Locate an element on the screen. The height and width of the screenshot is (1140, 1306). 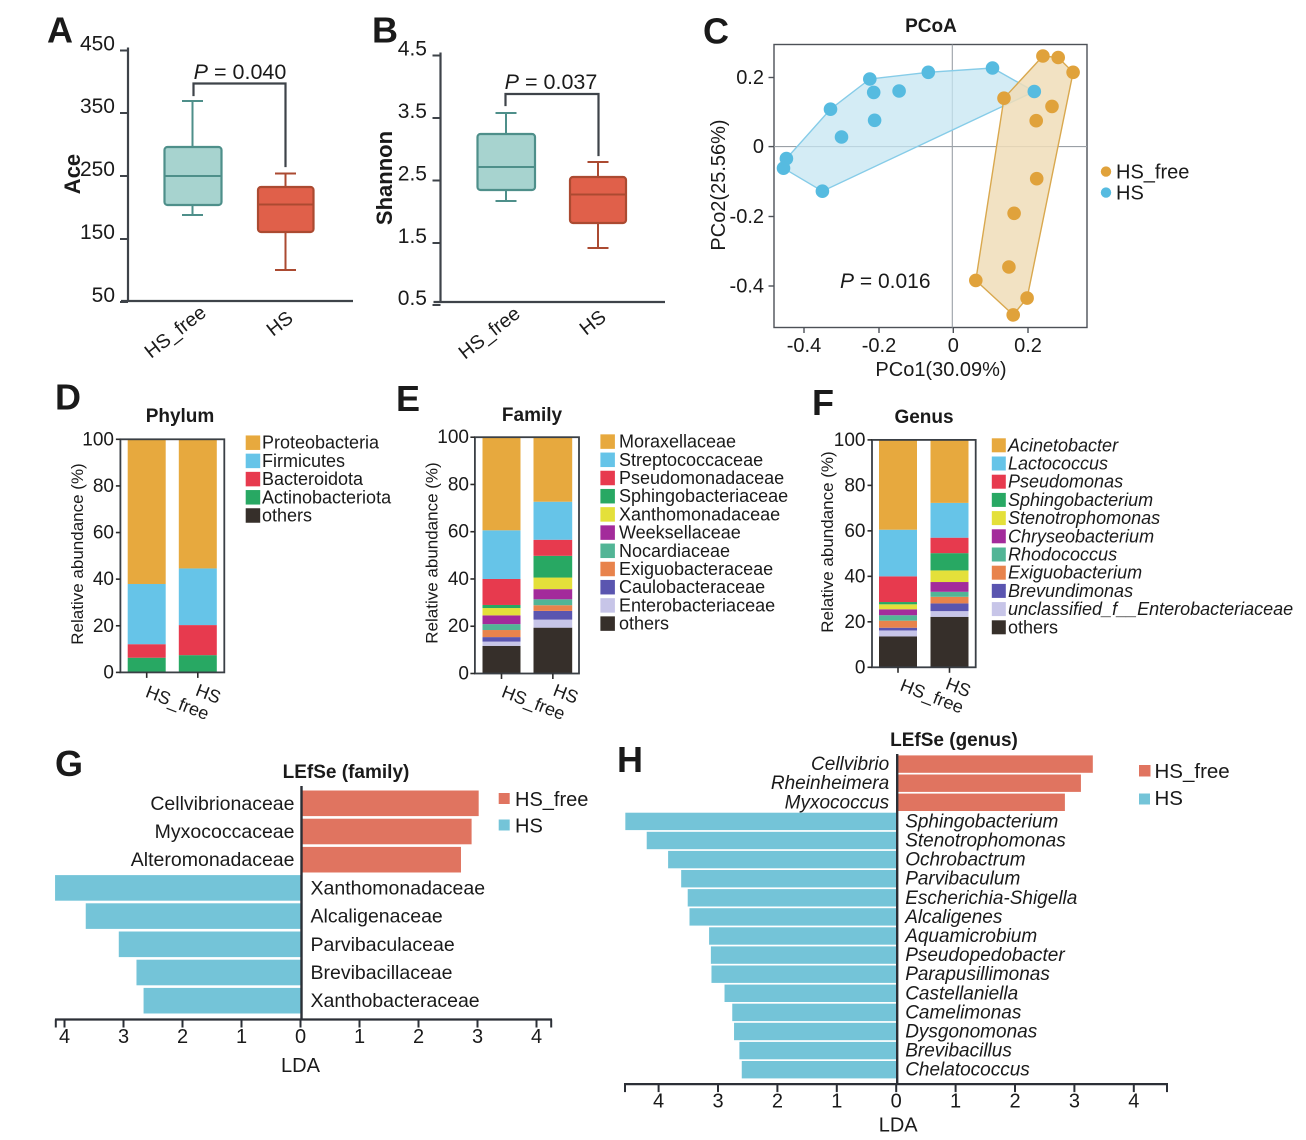
svg-text: 60 is located at coordinates (854, 531).